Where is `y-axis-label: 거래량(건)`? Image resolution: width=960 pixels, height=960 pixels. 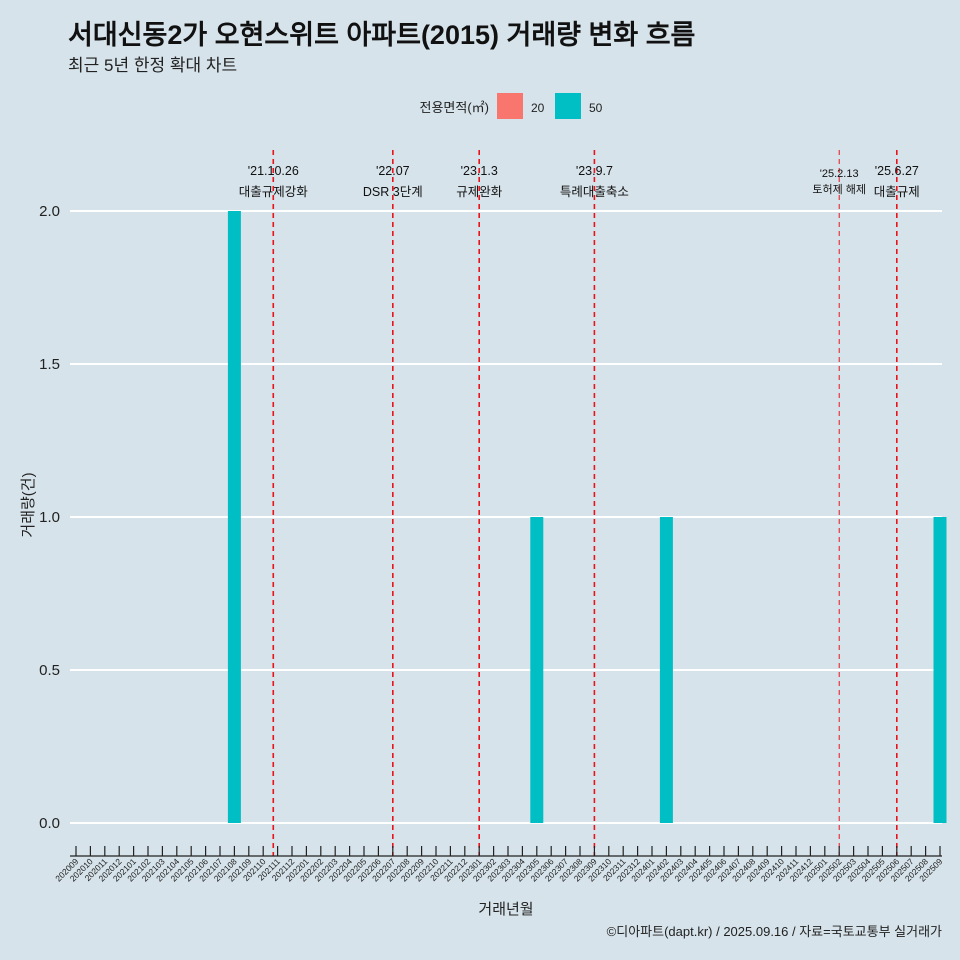
y-axis-label: 거래량(건) is located at coordinates (28, 504).